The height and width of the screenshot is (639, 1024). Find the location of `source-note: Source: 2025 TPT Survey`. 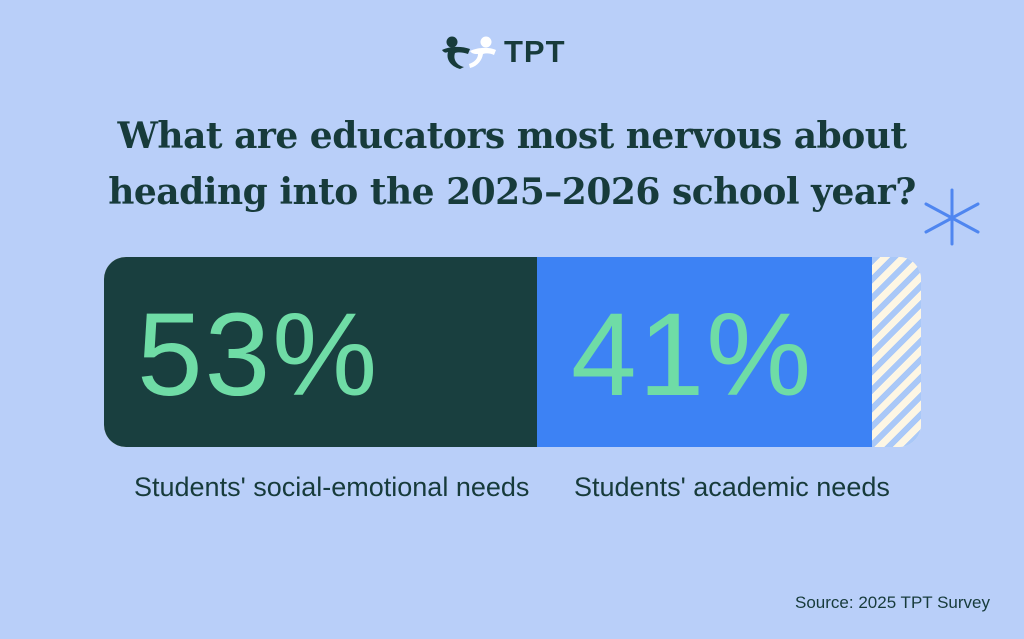

source-note: Source: 2025 TPT Survey is located at coordinates (892, 602).